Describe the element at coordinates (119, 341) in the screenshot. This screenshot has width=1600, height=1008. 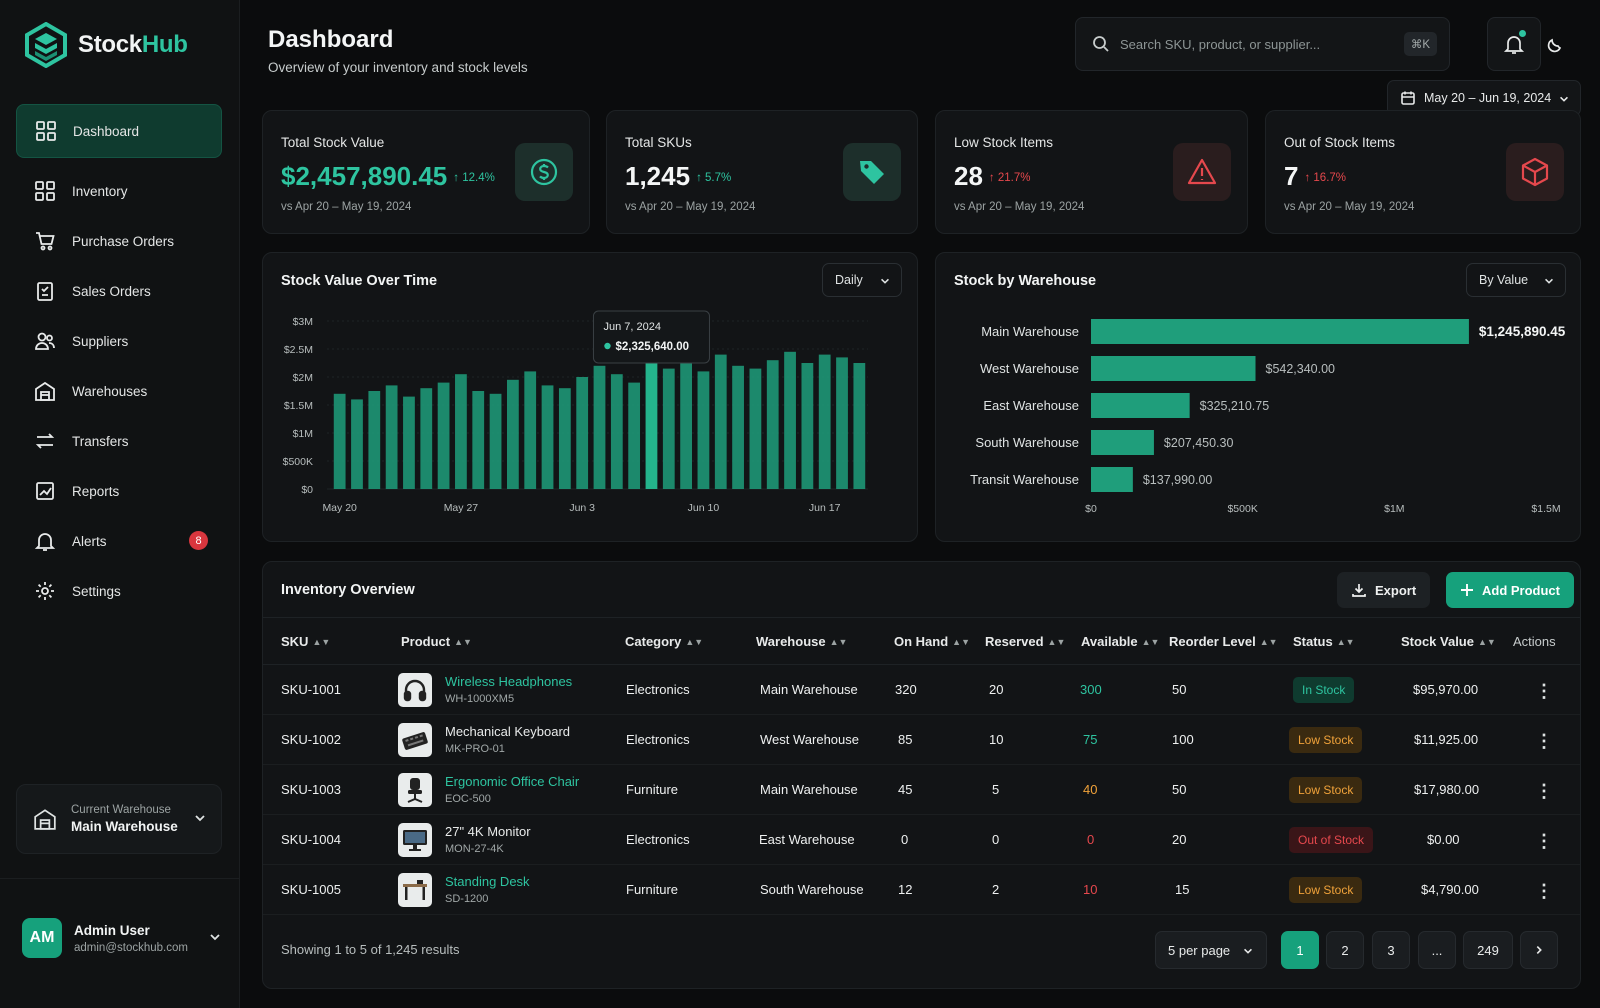
I see `sidebar-item-suppliers: Suppliers` at that location.